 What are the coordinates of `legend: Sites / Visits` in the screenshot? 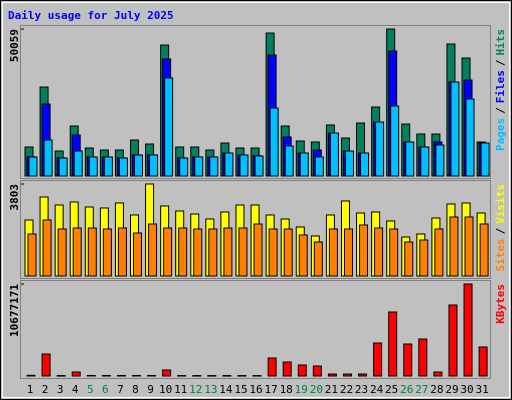 It's located at (500, 228).